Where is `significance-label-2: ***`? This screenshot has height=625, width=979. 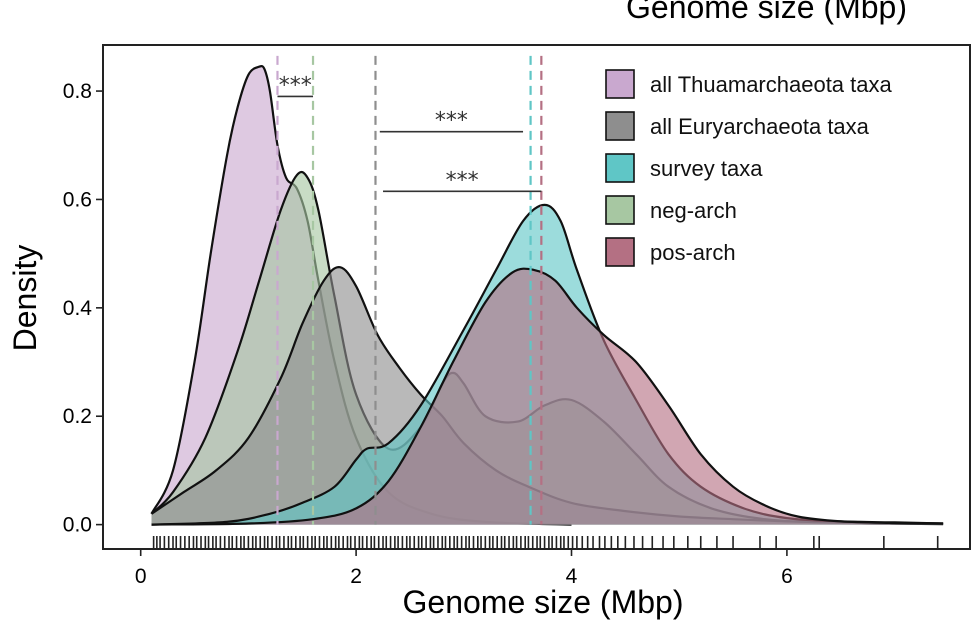
significance-label-2: *** is located at coordinates (451, 121).